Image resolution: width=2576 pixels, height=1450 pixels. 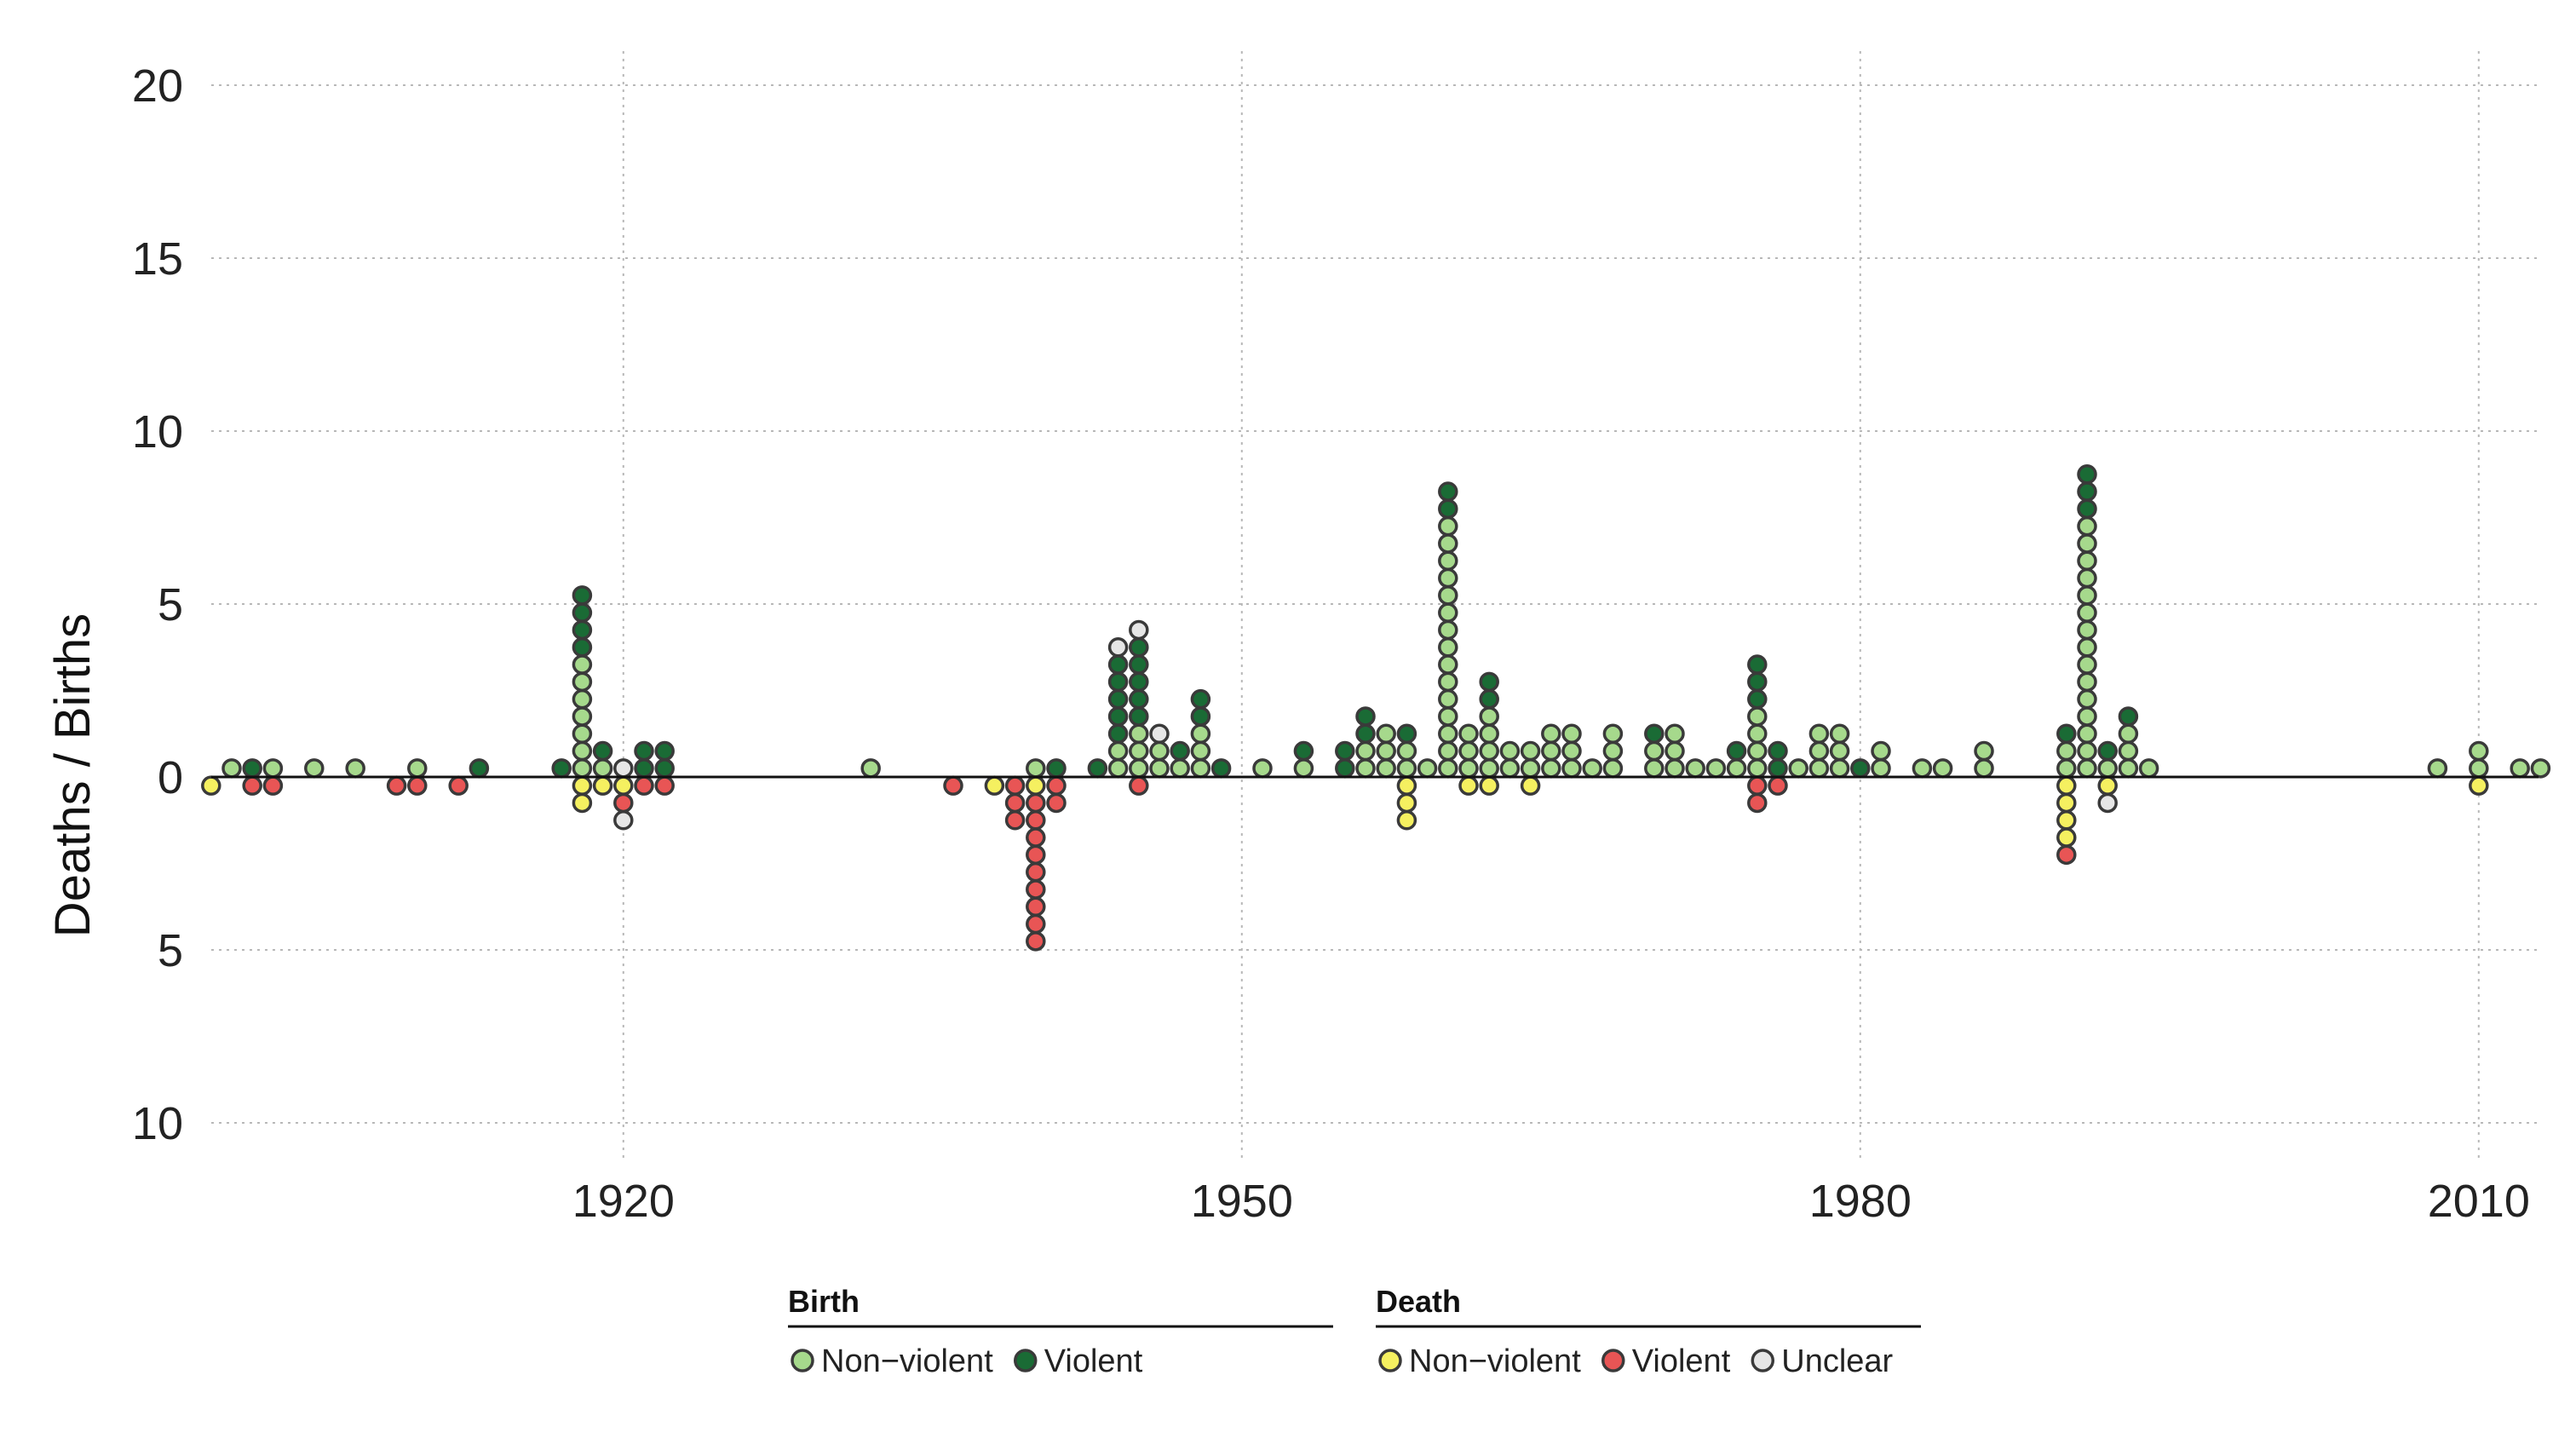 What do you see at coordinates (1649, 1331) in the screenshot?
I see `legend-group-death: Death Non−violent Violent Unclear` at bounding box center [1649, 1331].